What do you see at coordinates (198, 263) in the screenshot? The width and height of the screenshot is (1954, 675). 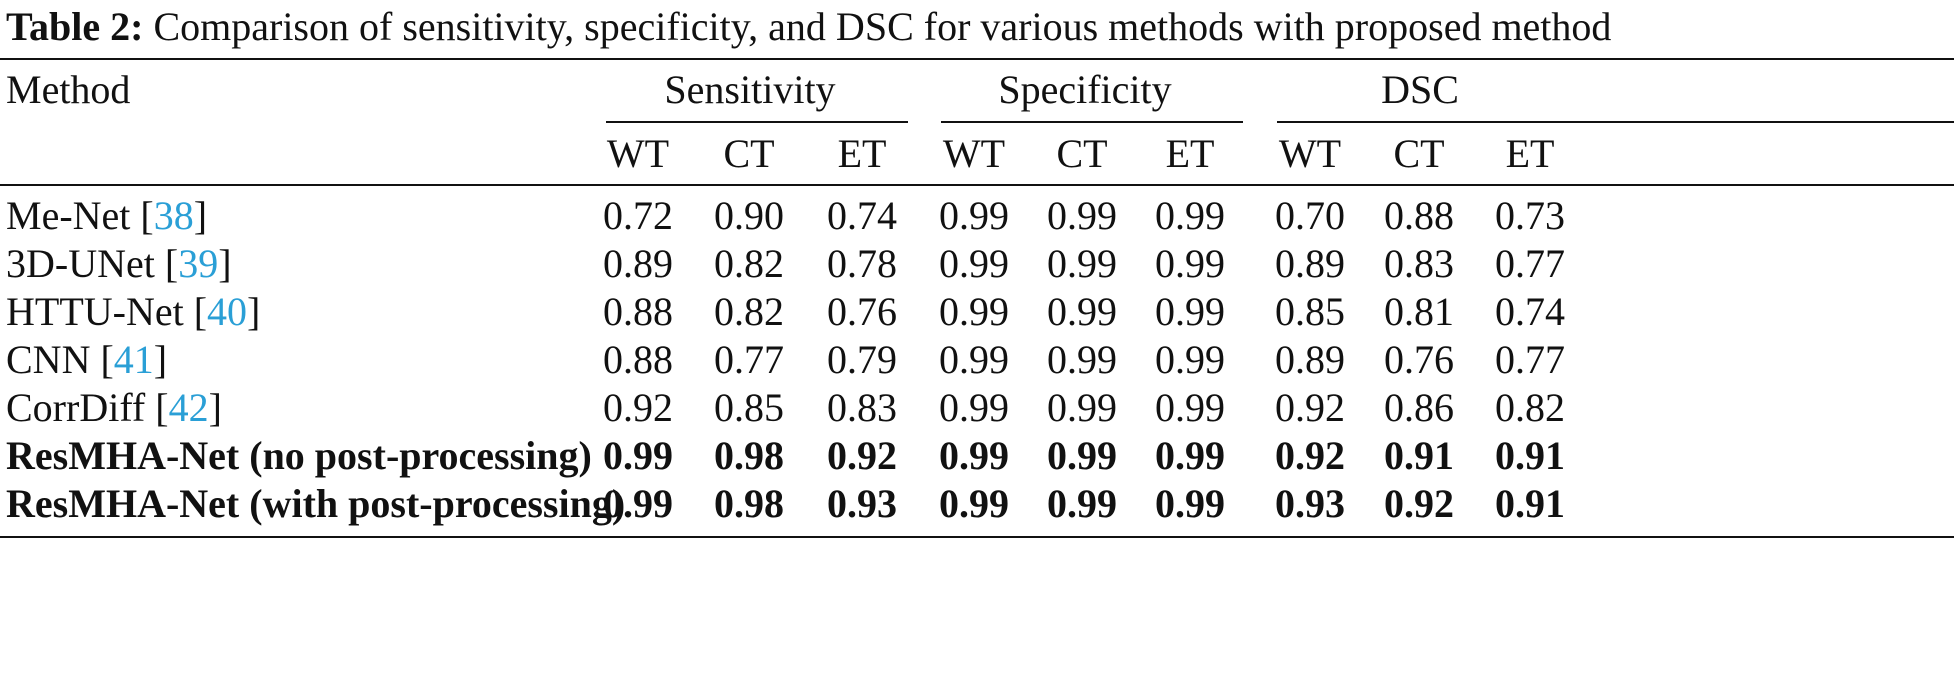 I see `citation-link: 39` at bounding box center [198, 263].